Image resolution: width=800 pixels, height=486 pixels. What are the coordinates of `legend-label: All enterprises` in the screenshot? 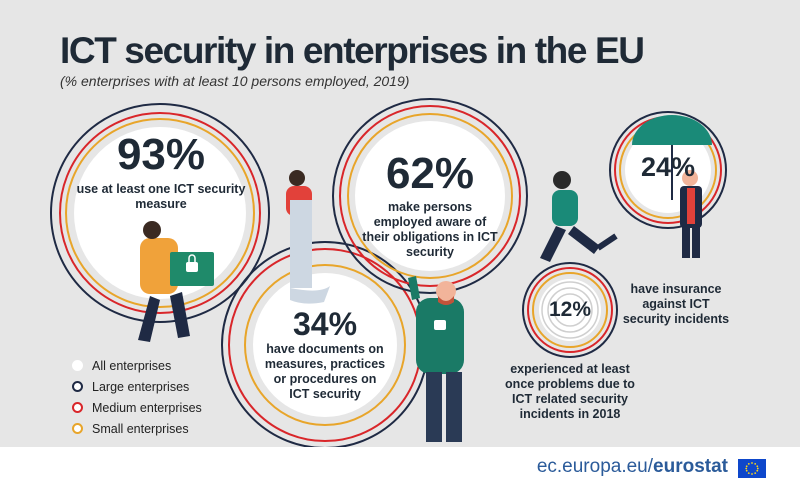 It's located at (132, 365).